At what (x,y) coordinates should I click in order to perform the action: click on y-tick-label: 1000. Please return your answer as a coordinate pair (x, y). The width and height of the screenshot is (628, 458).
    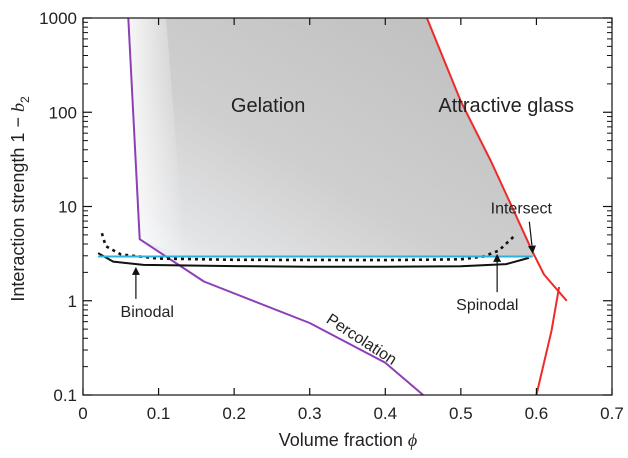
    Looking at the image, I should click on (58, 18).